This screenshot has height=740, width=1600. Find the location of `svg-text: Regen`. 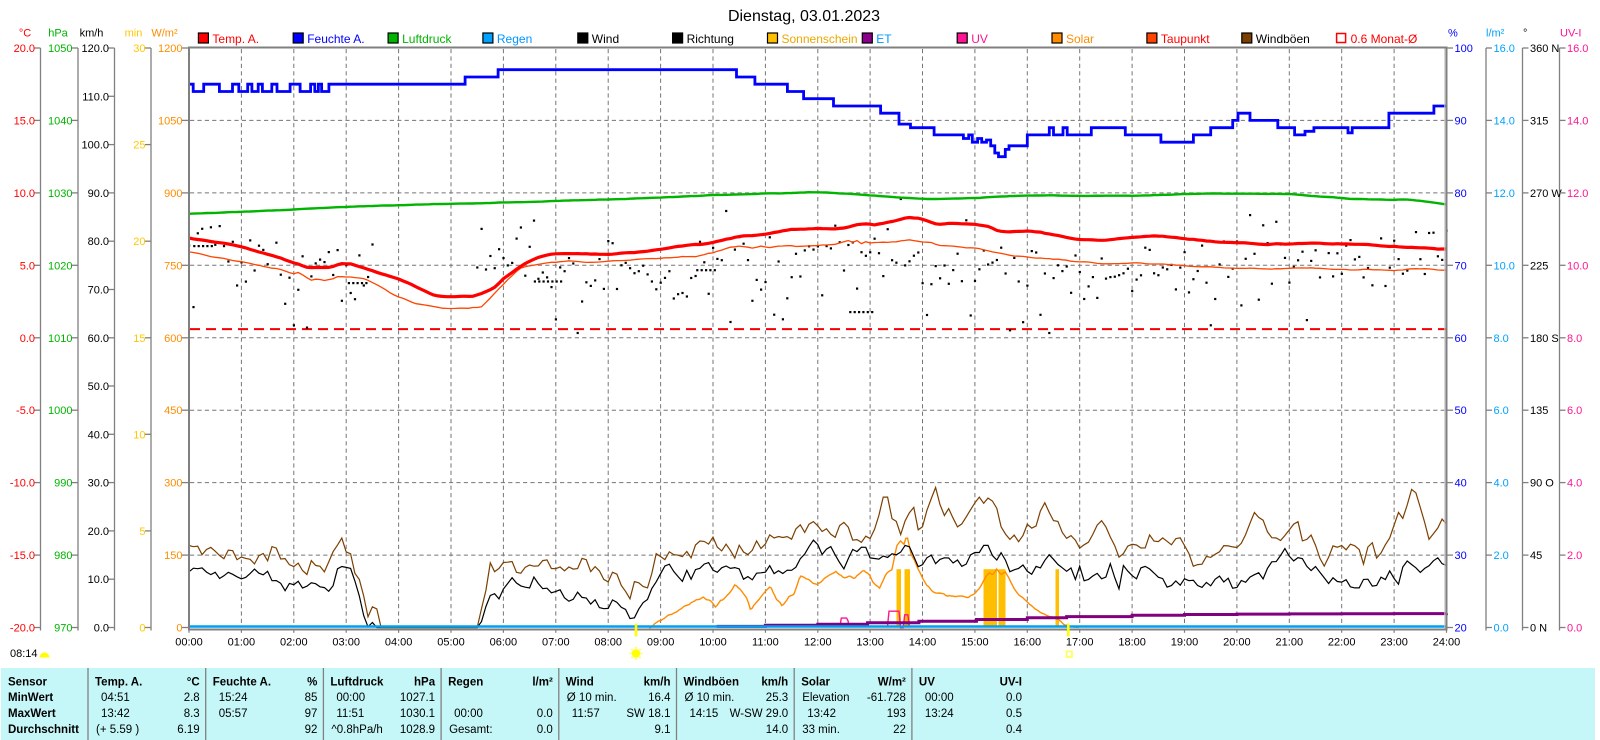

svg-text: Regen is located at coordinates (465, 683).